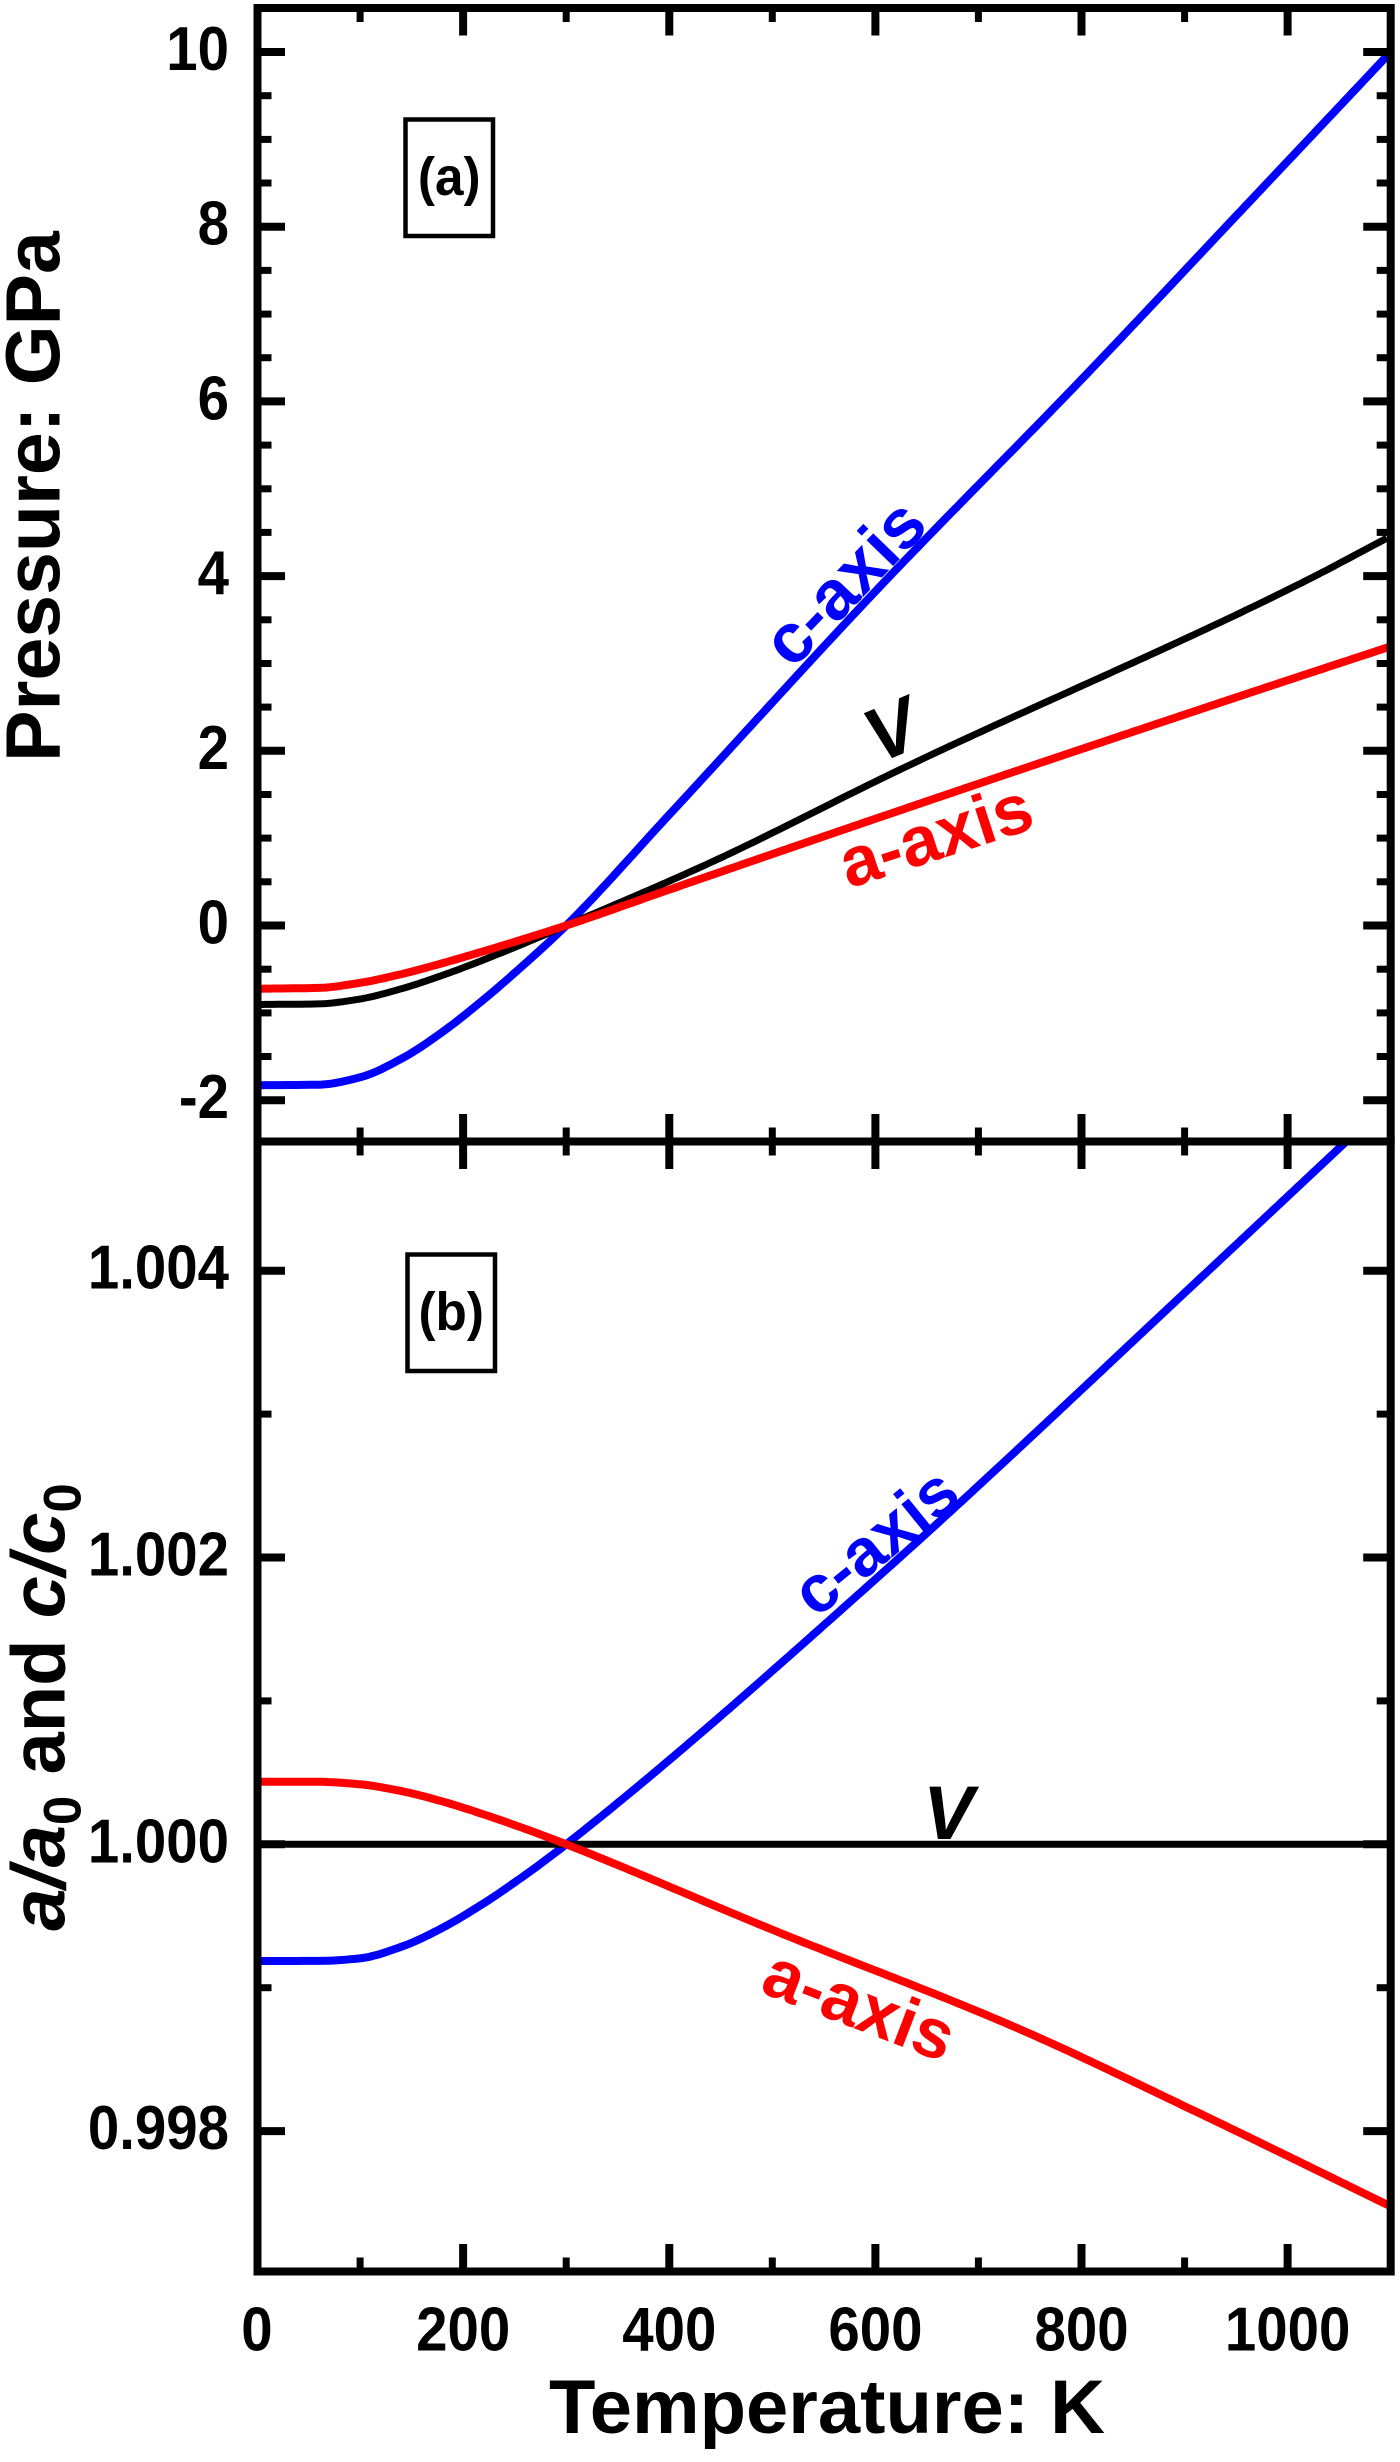 The width and height of the screenshot is (1400, 2462). I want to click on svg-text: -2, so click(204, 1097).